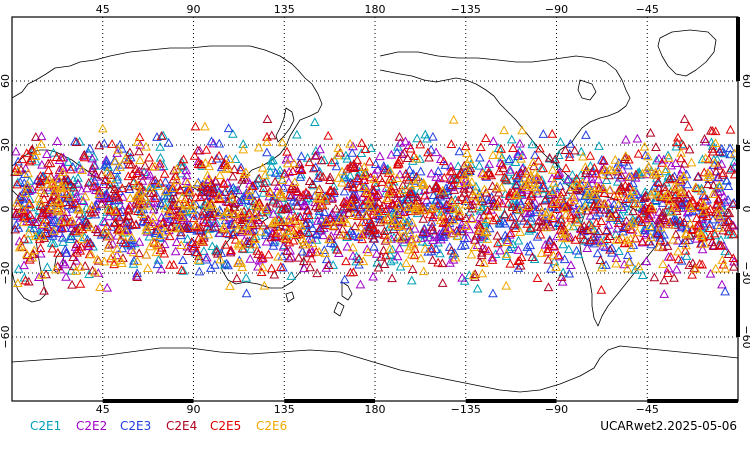 Image resolution: width=750 pixels, height=450 pixels. What do you see at coordinates (103, 409) in the screenshot?
I see `x-tick-label-bottom-0: 45` at bounding box center [103, 409].